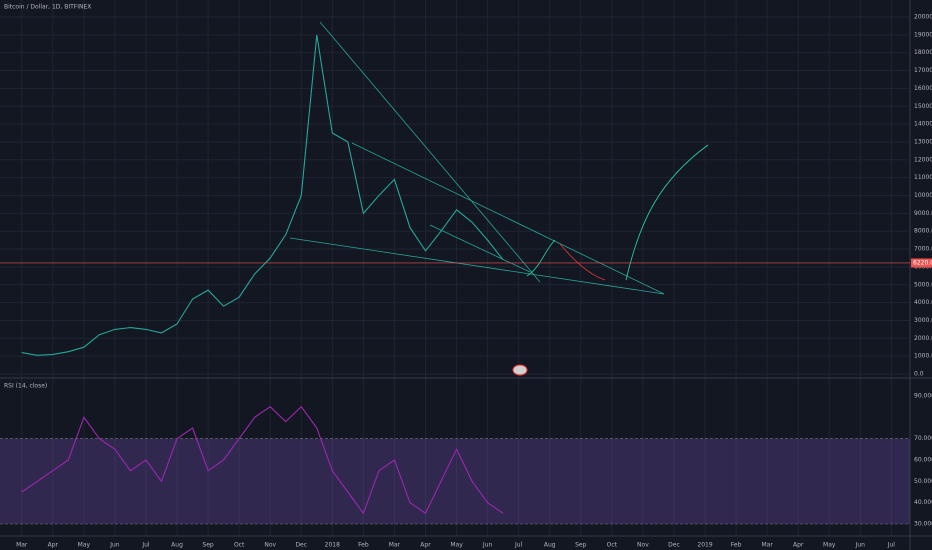  I want to click on y-tick-label: 60.0000, so click(923, 460).